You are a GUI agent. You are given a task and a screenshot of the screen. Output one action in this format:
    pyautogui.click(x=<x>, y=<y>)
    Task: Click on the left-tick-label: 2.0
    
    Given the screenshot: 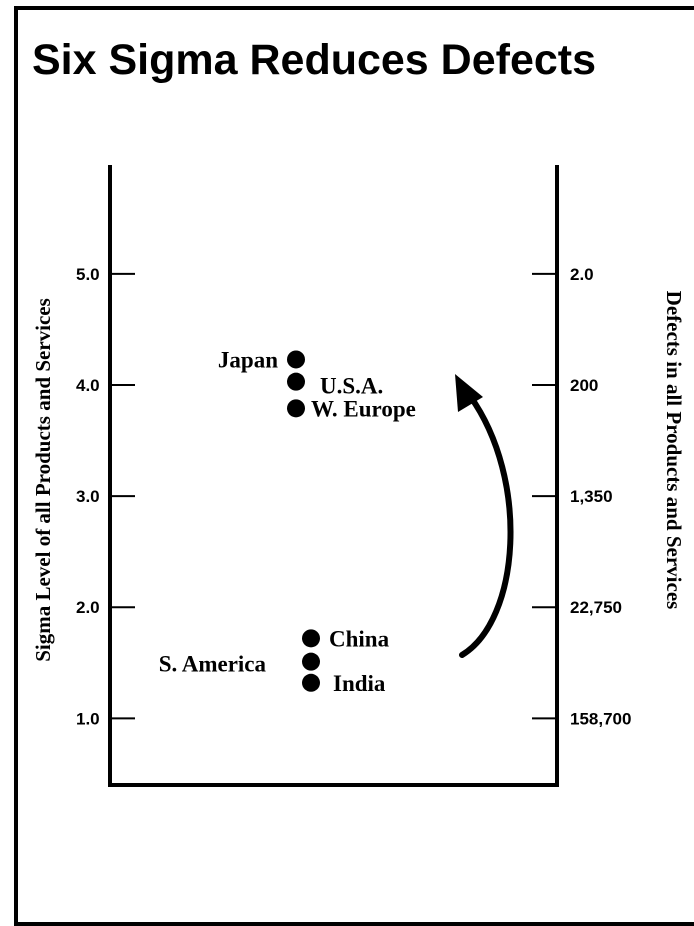 What is the action you would take?
    pyautogui.click(x=88, y=607)
    